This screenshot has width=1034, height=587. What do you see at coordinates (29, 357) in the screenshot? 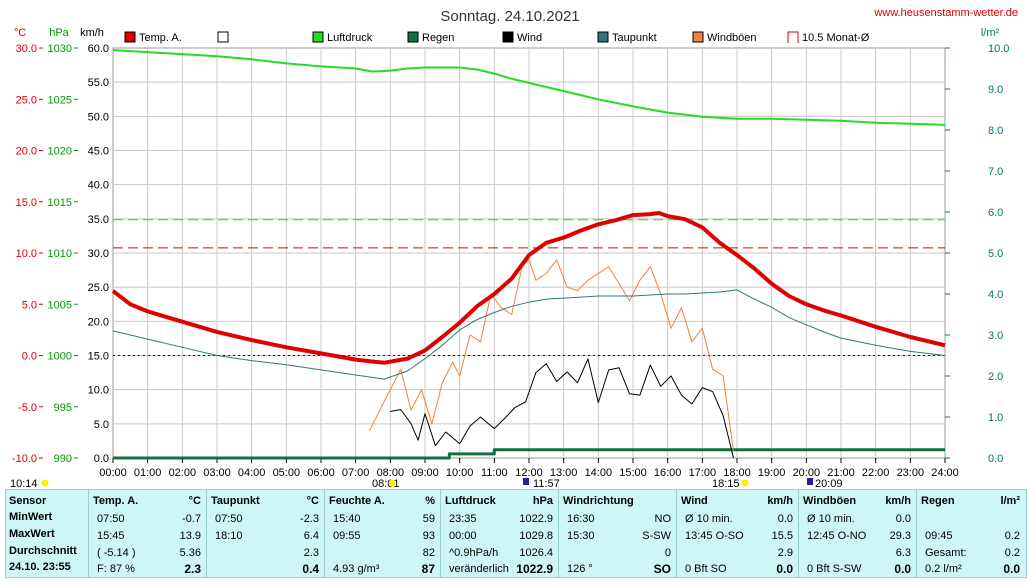
I see `temp-tick-label: 0.0` at bounding box center [29, 357].